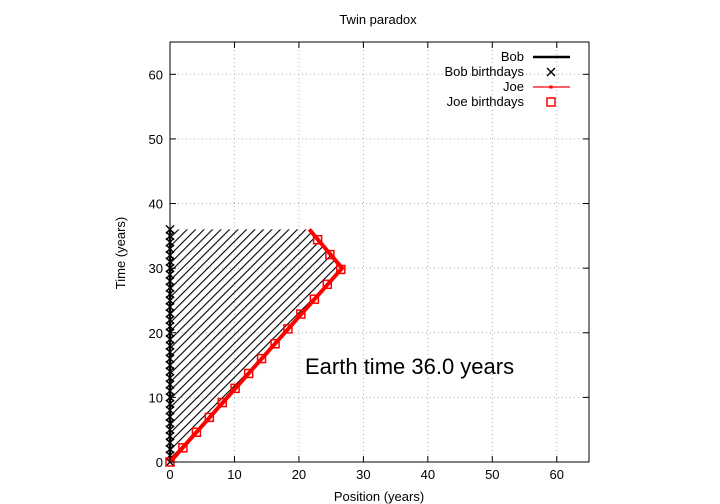 The height and width of the screenshot is (504, 720). I want to click on x-tick-label: 50, so click(492, 474).